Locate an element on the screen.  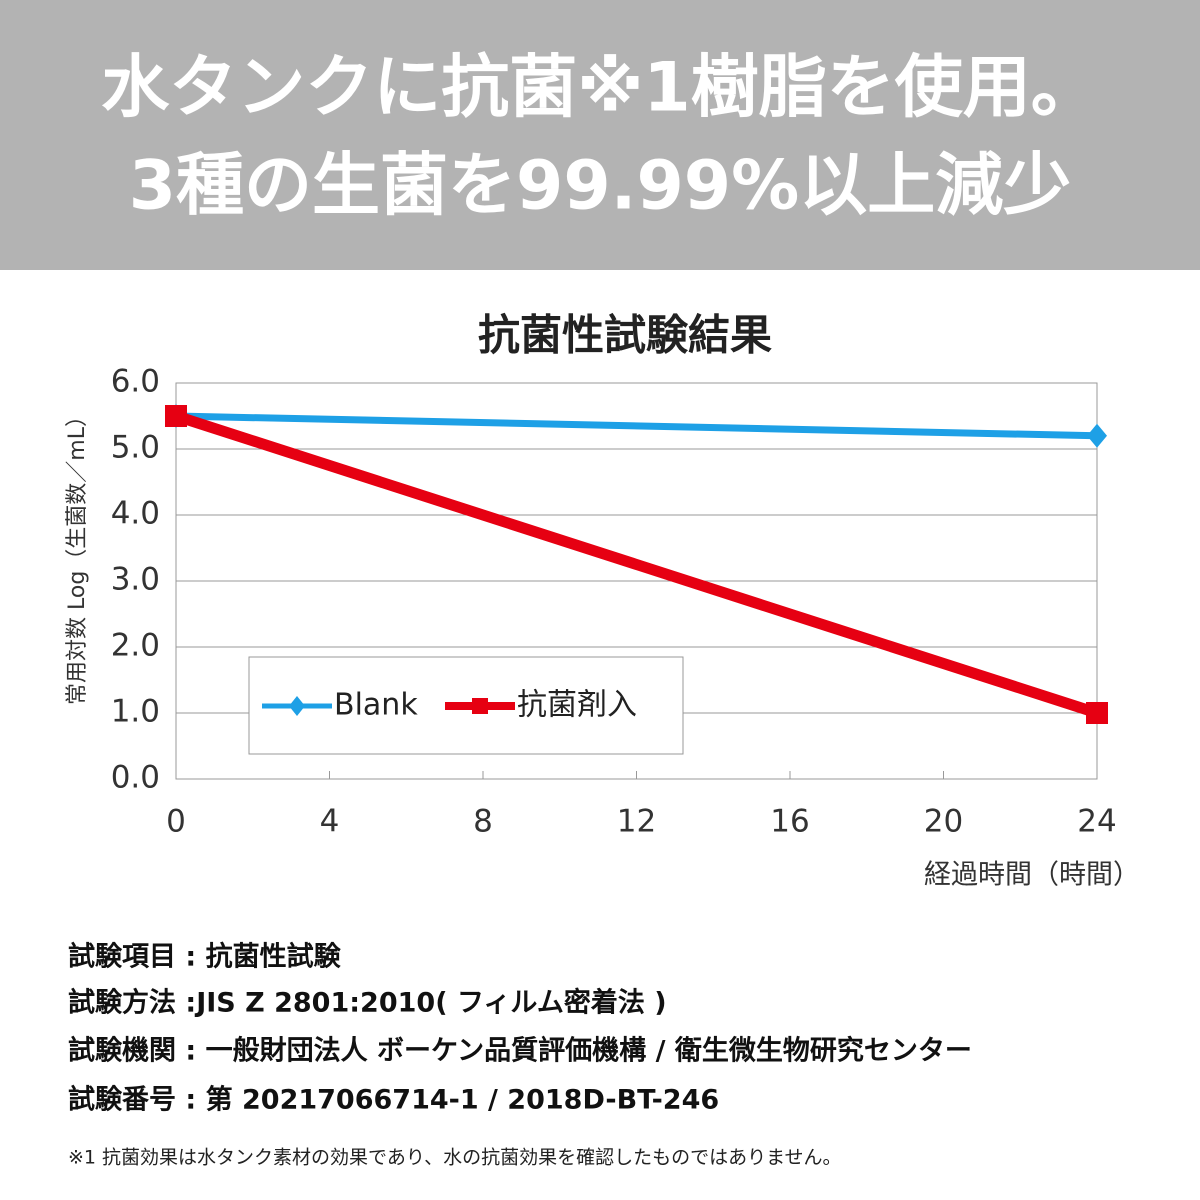
note: 試験項目 : 抗菌性試験 is located at coordinates (205, 957).